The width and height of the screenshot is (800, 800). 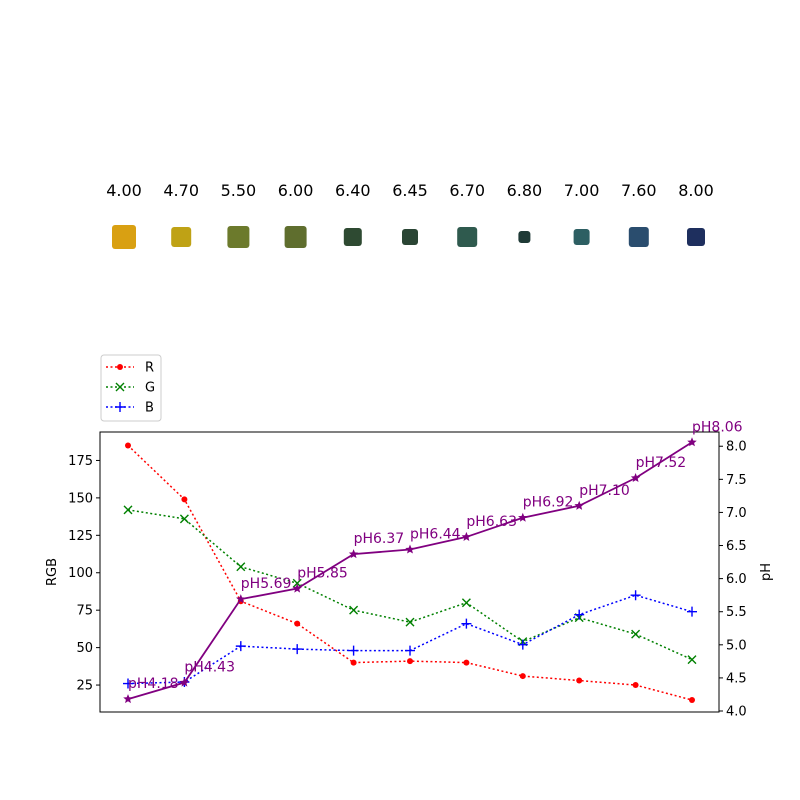 What do you see at coordinates (124, 190) in the screenshot?
I see `strip-ph-label: 4.00` at bounding box center [124, 190].